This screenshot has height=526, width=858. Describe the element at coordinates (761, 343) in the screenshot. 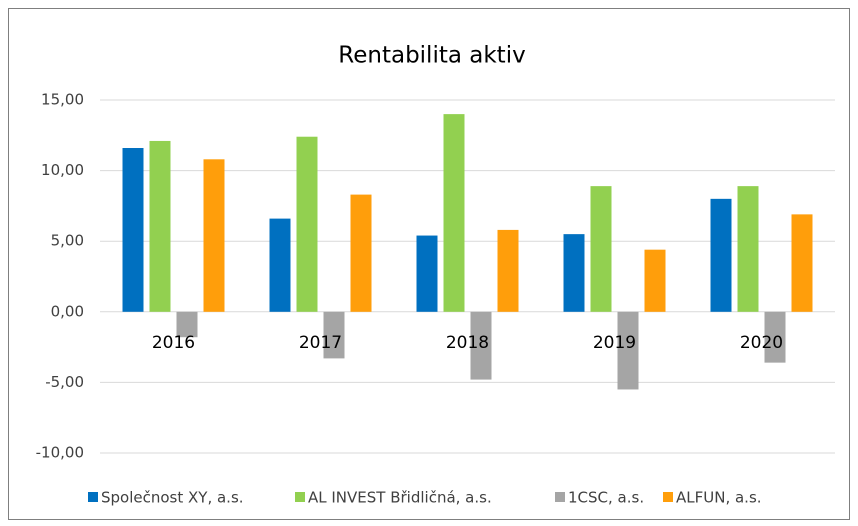

I see `x-tick-label: 2020` at that location.